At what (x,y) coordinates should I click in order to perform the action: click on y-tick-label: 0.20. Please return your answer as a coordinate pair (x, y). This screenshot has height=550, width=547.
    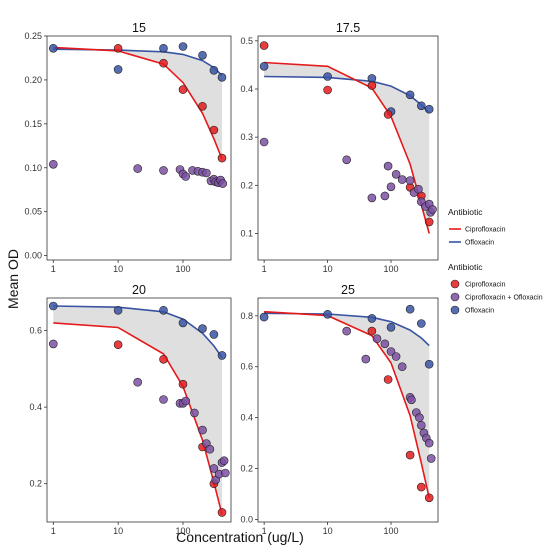
    Looking at the image, I should click on (33, 80).